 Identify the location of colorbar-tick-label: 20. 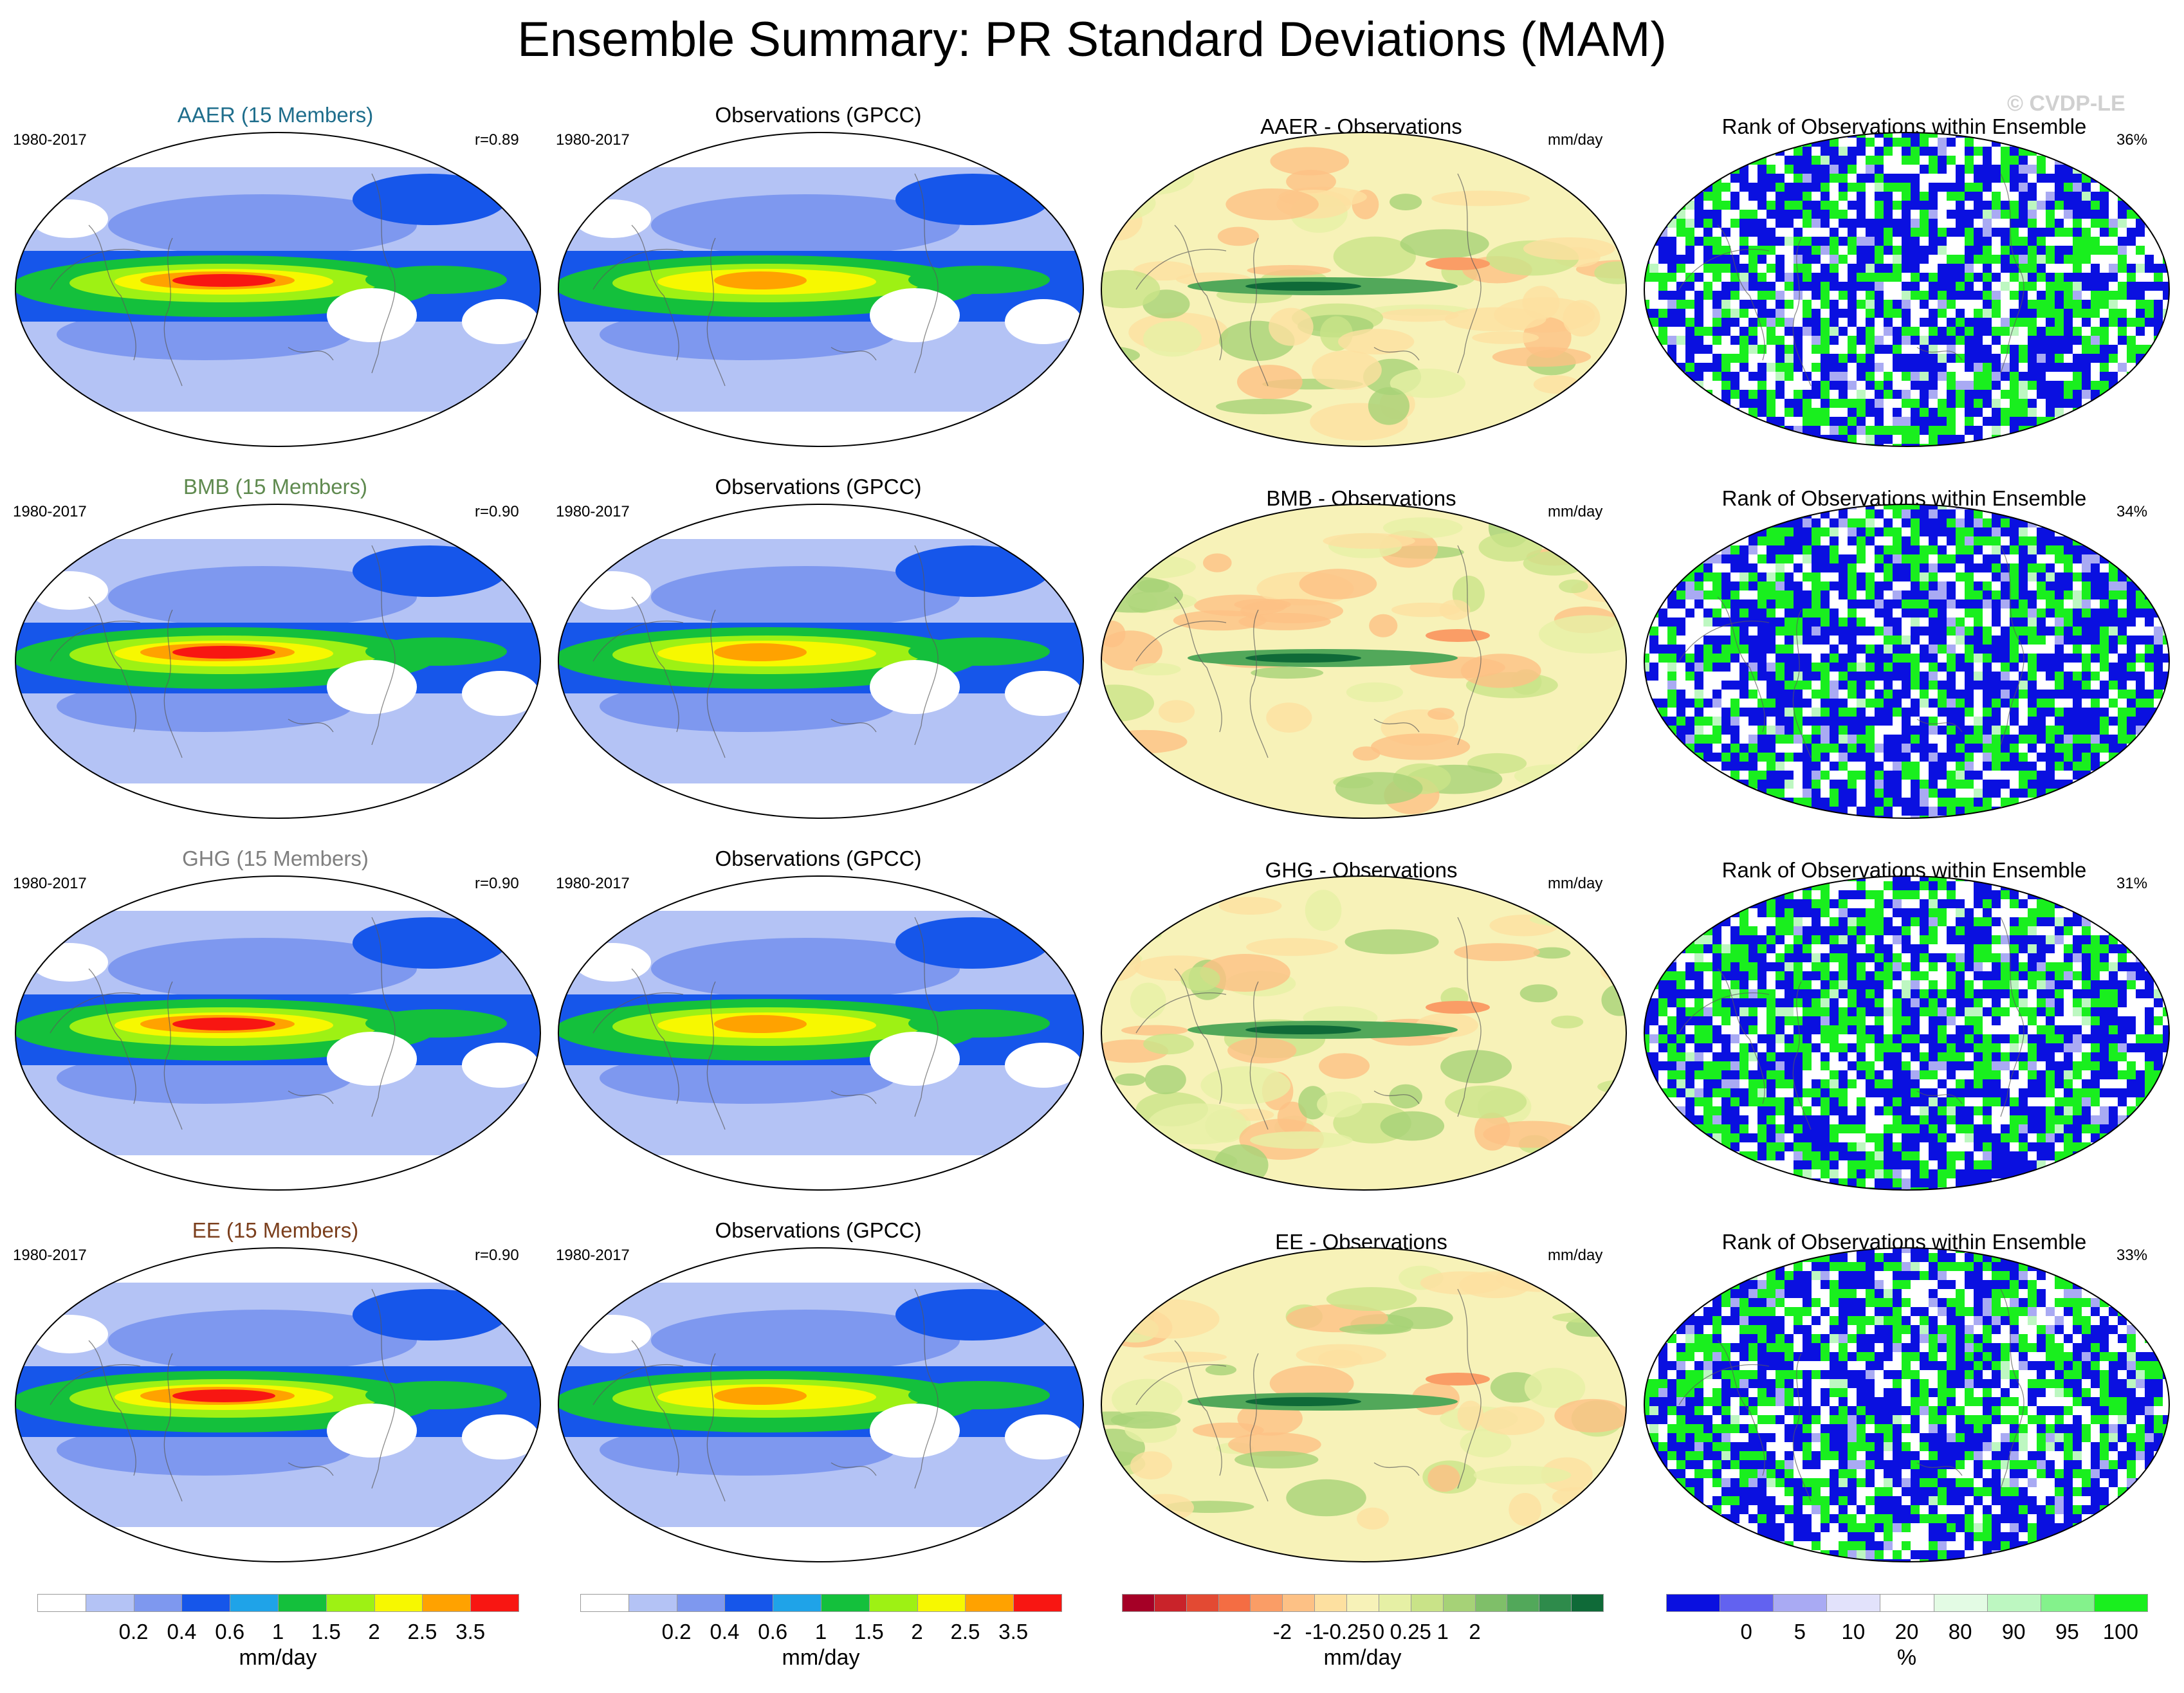
(1907, 1631).